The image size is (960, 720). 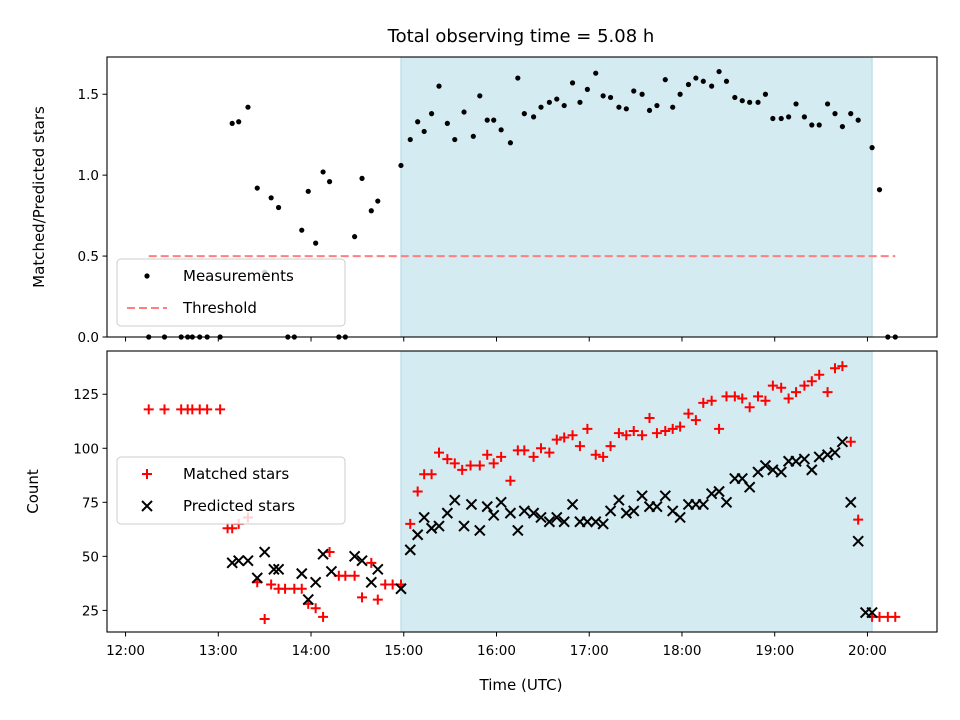 I want to click on x-tick-label: 18:00, so click(x=682, y=651).